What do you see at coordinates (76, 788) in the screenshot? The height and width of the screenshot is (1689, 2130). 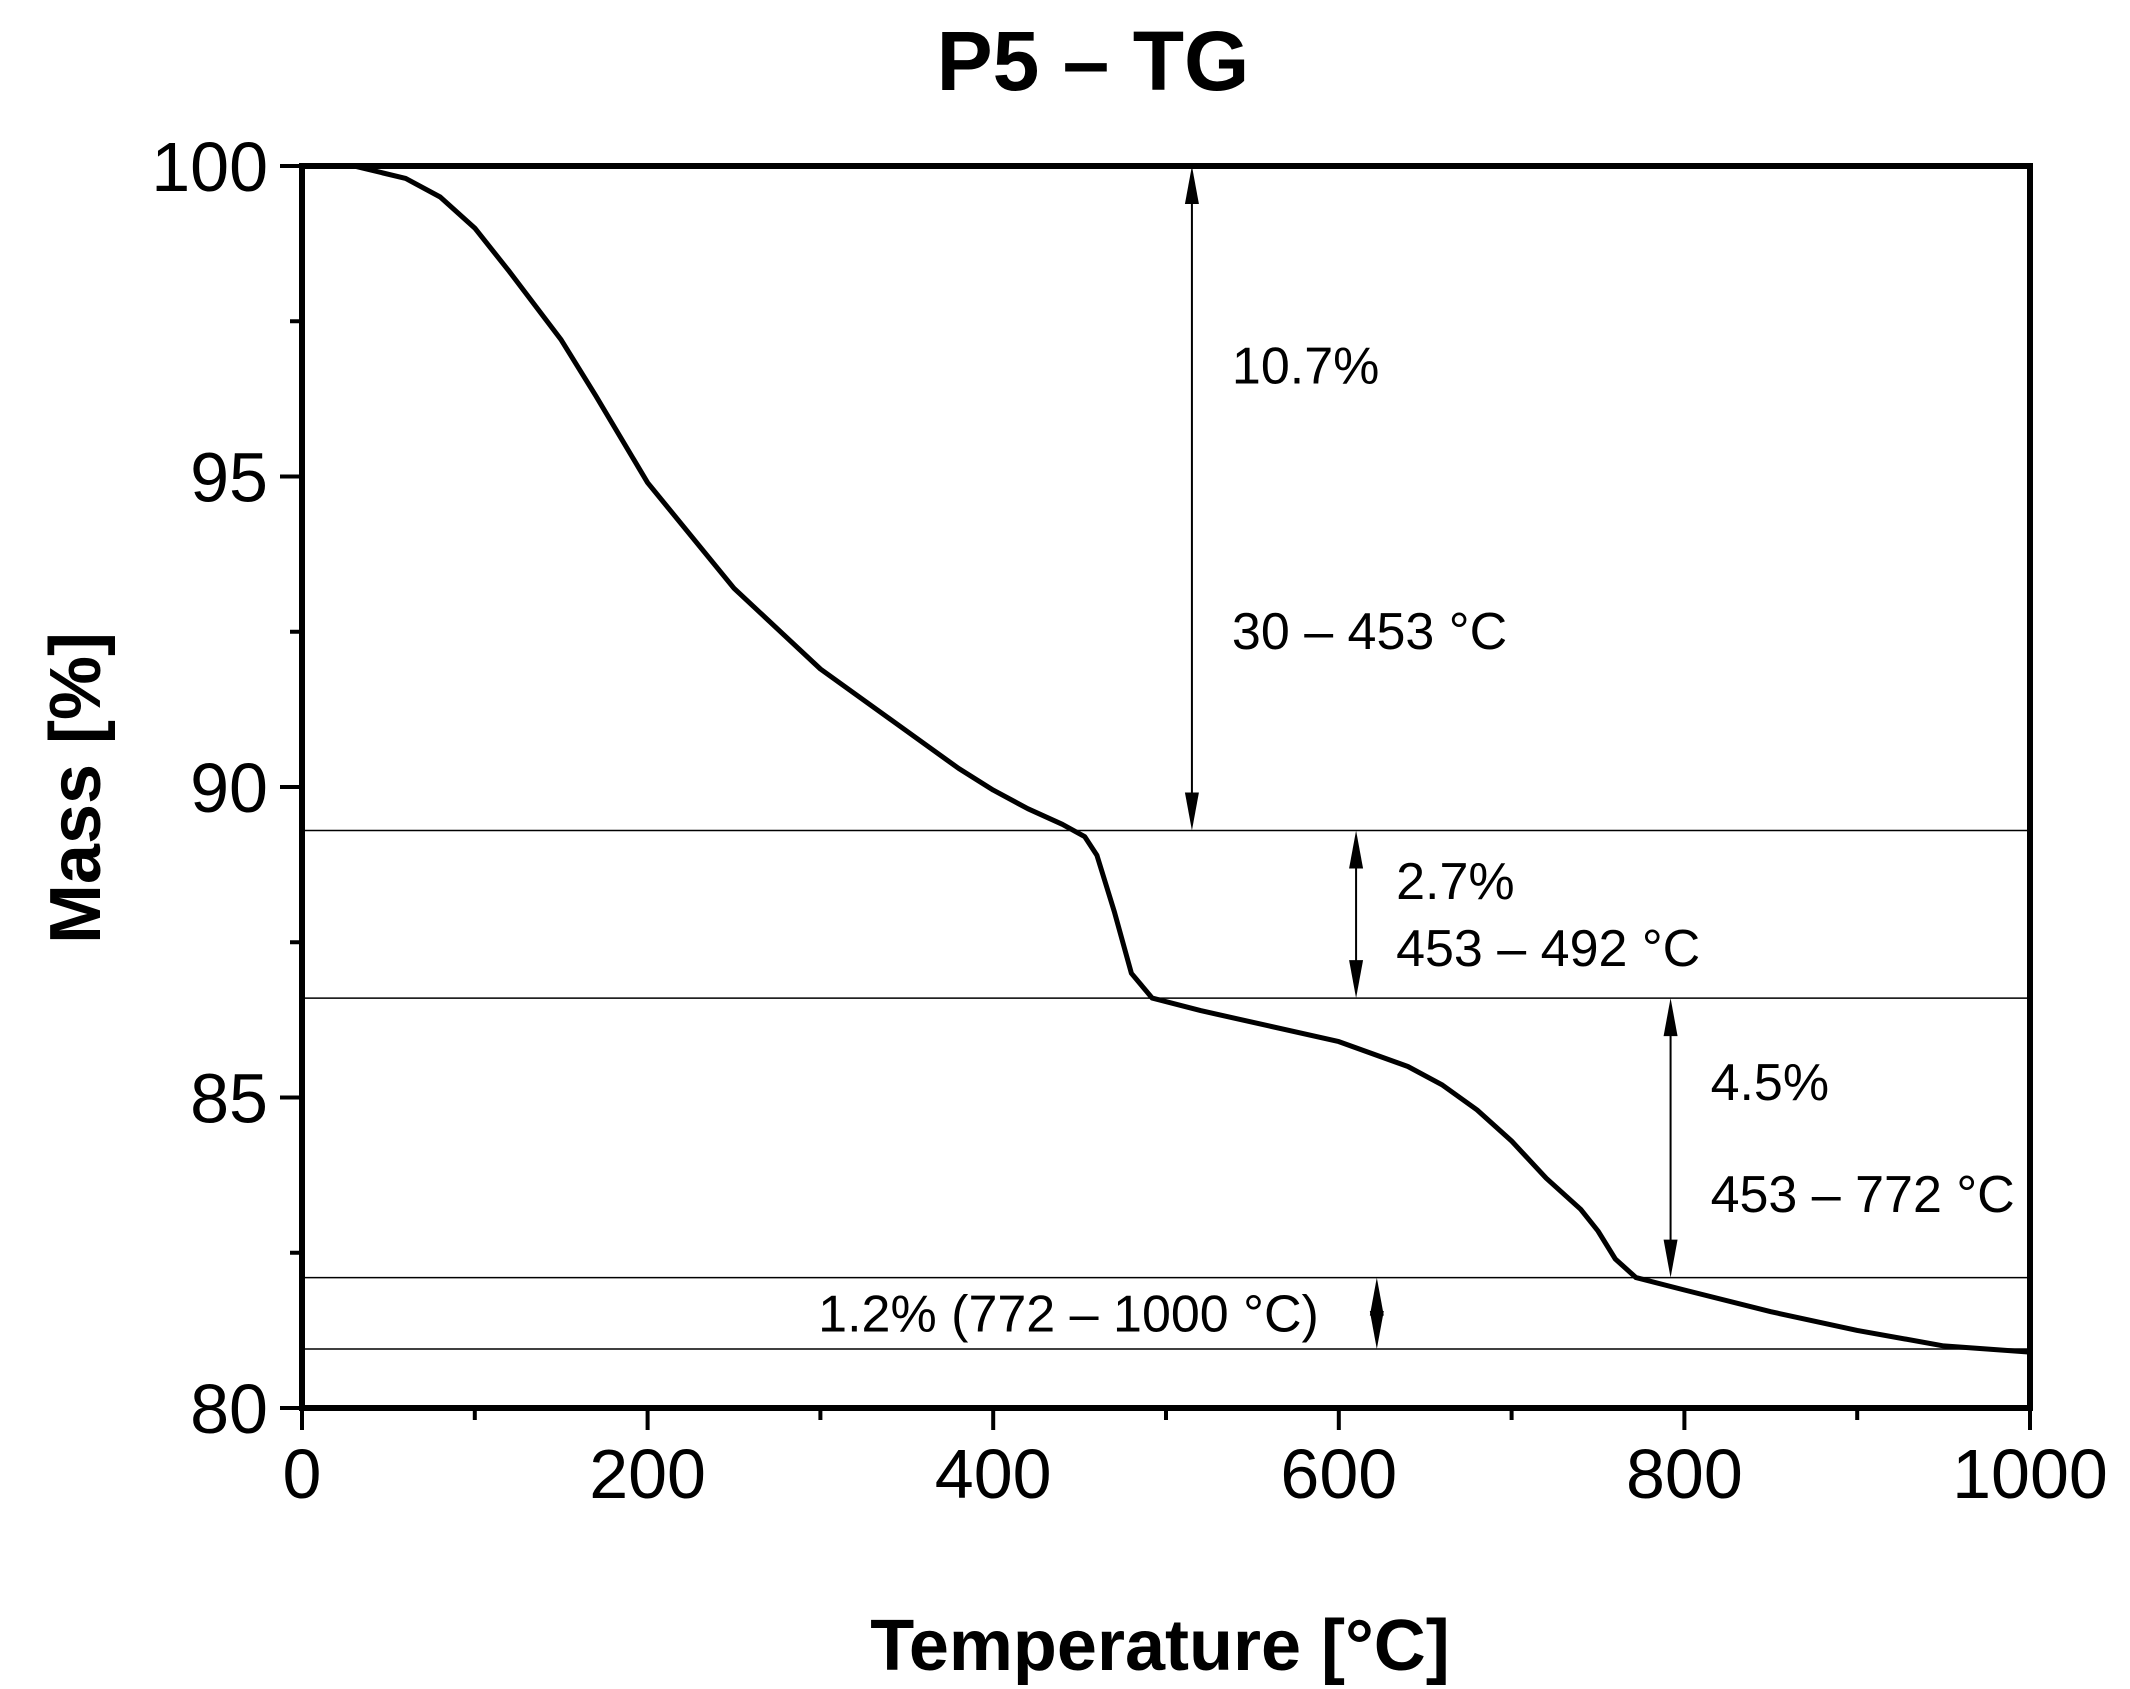 I see `y-axis-title: Mass [%]` at bounding box center [76, 788].